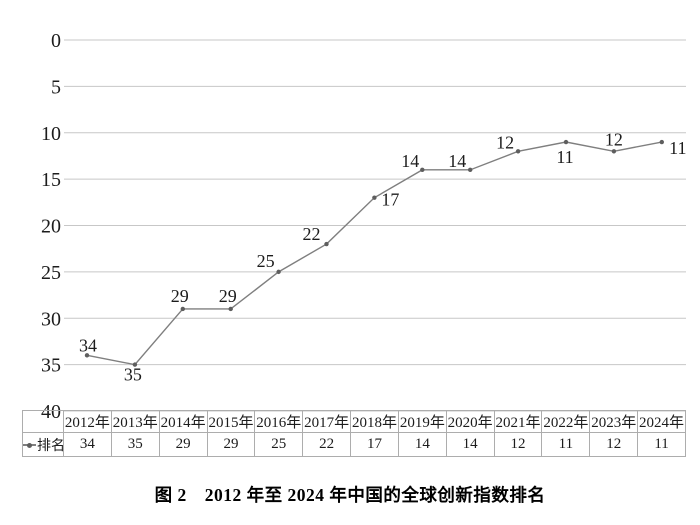 This screenshot has height=525, width=700. Describe the element at coordinates (135, 421) in the screenshot. I see `year-header-cell: 2013年` at that location.